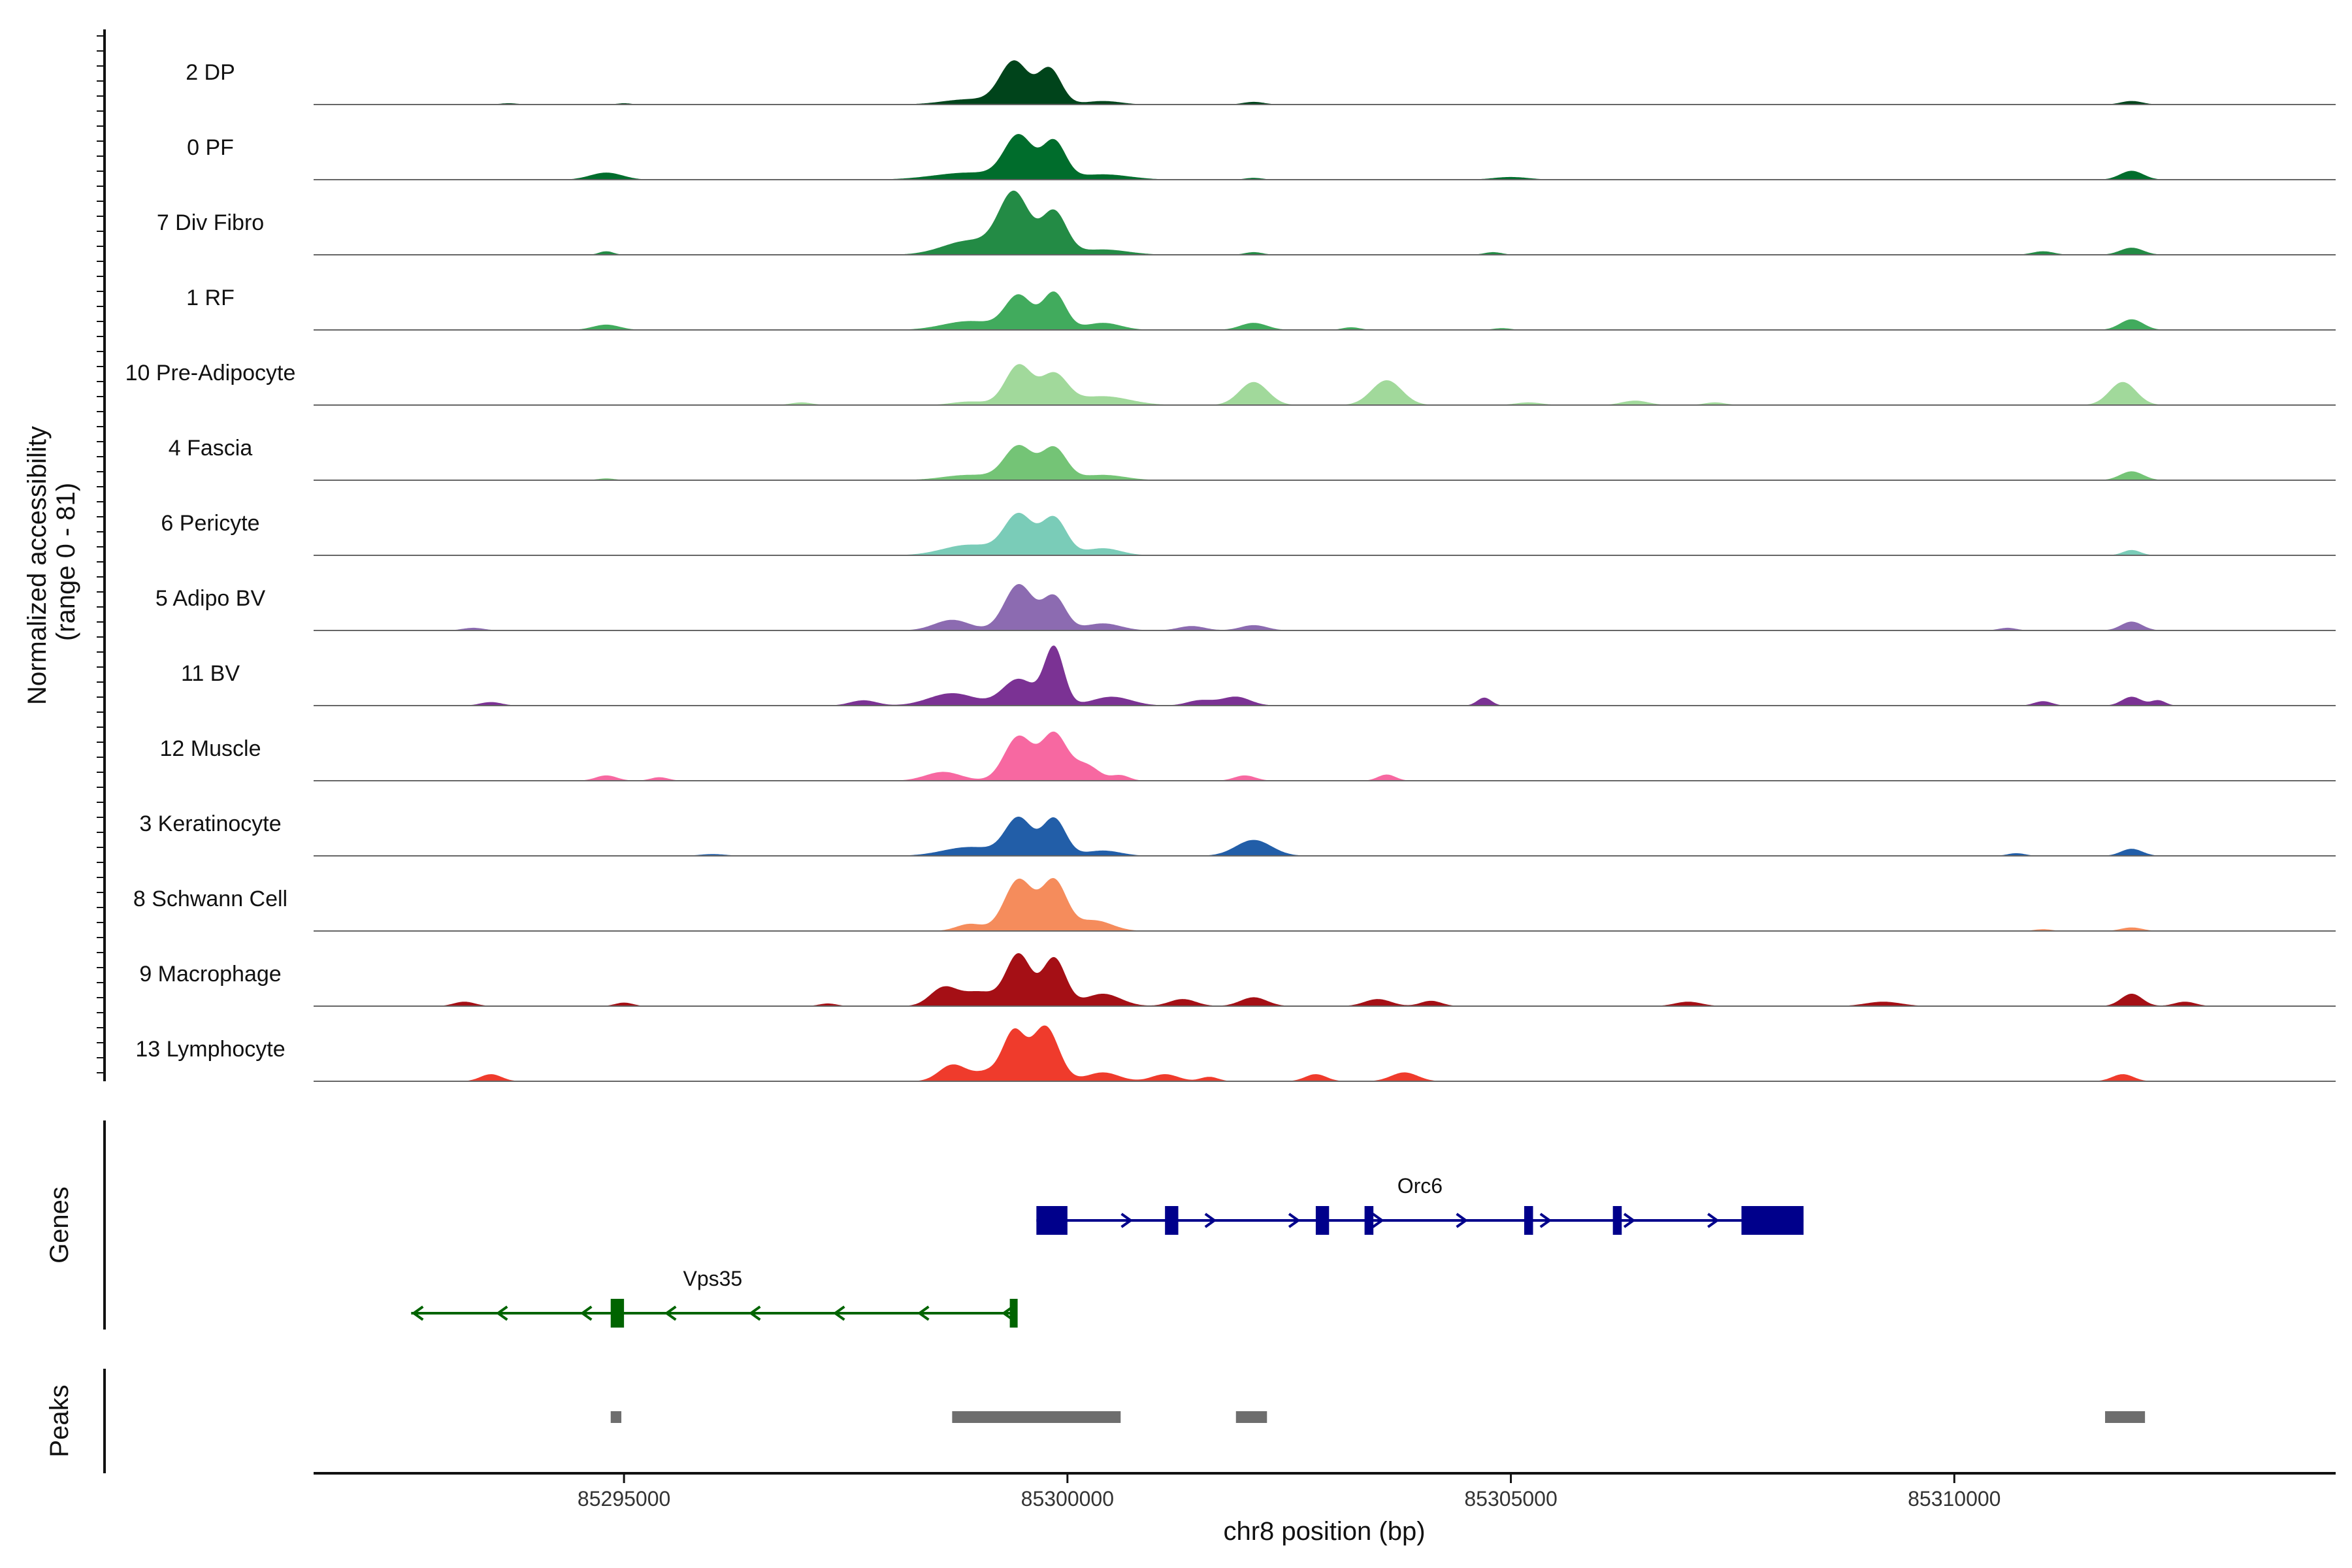 This screenshot has width=2352, height=1568. Describe the element at coordinates (101, 554) in the screenshot. I see `coverage-y-axis-ticks` at that location.